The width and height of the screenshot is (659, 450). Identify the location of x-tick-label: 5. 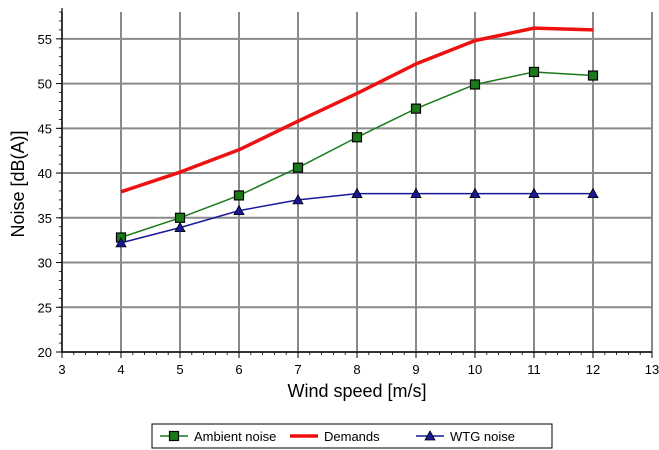
(179, 369).